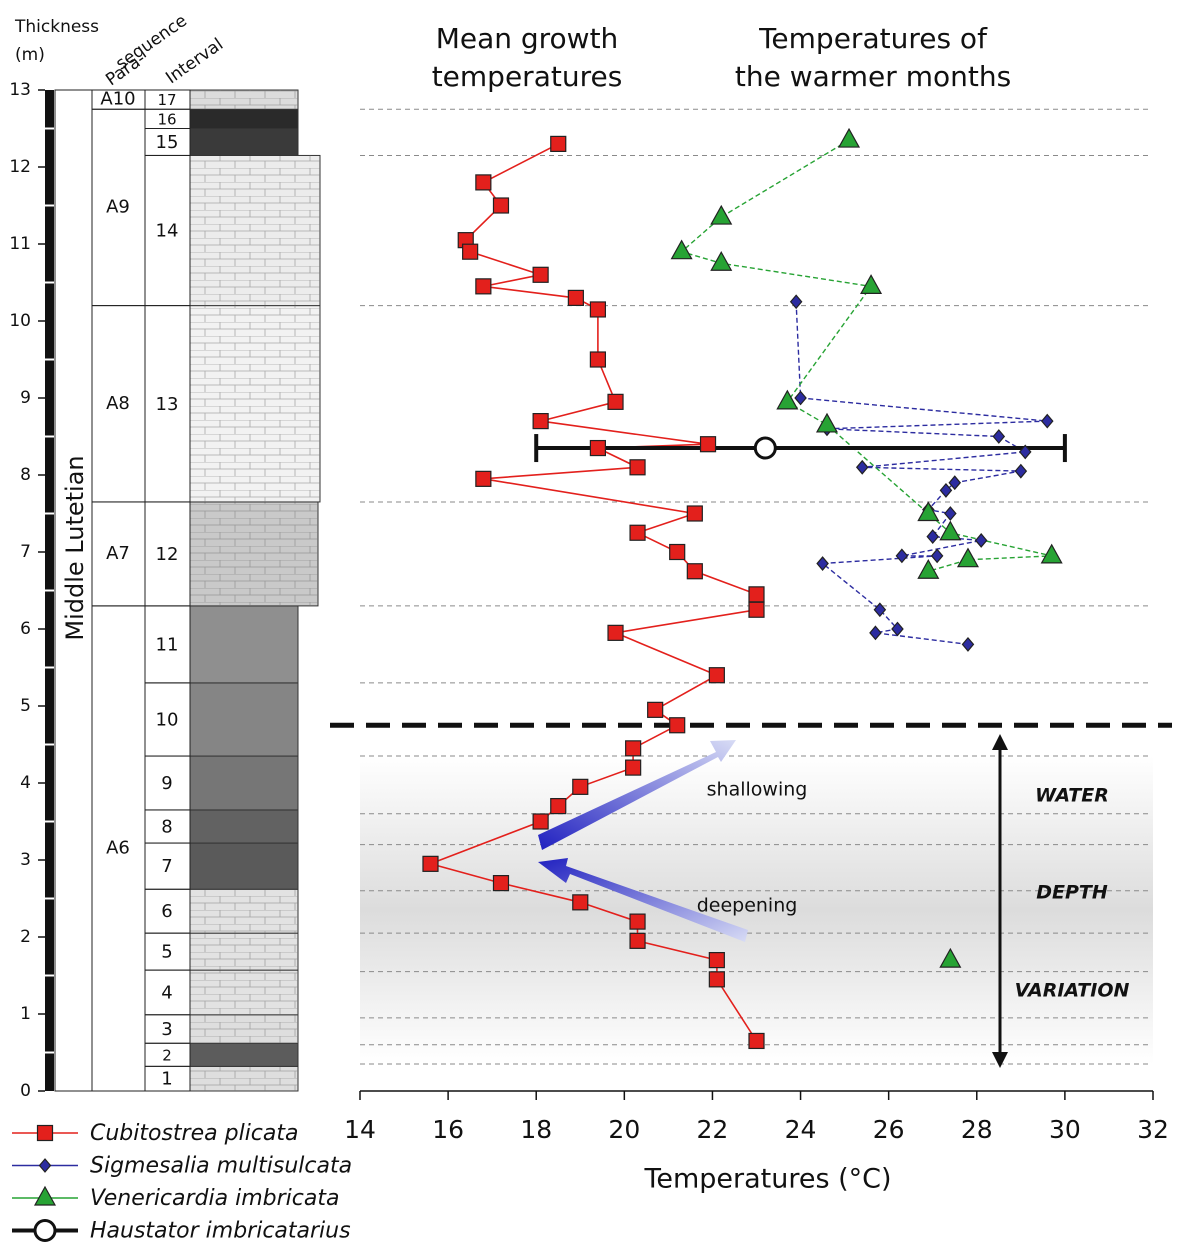 Image resolution: width=1177 pixels, height=1245 pixels. What do you see at coordinates (166, 119) in the screenshot?
I see `interval-label: 16` at bounding box center [166, 119].